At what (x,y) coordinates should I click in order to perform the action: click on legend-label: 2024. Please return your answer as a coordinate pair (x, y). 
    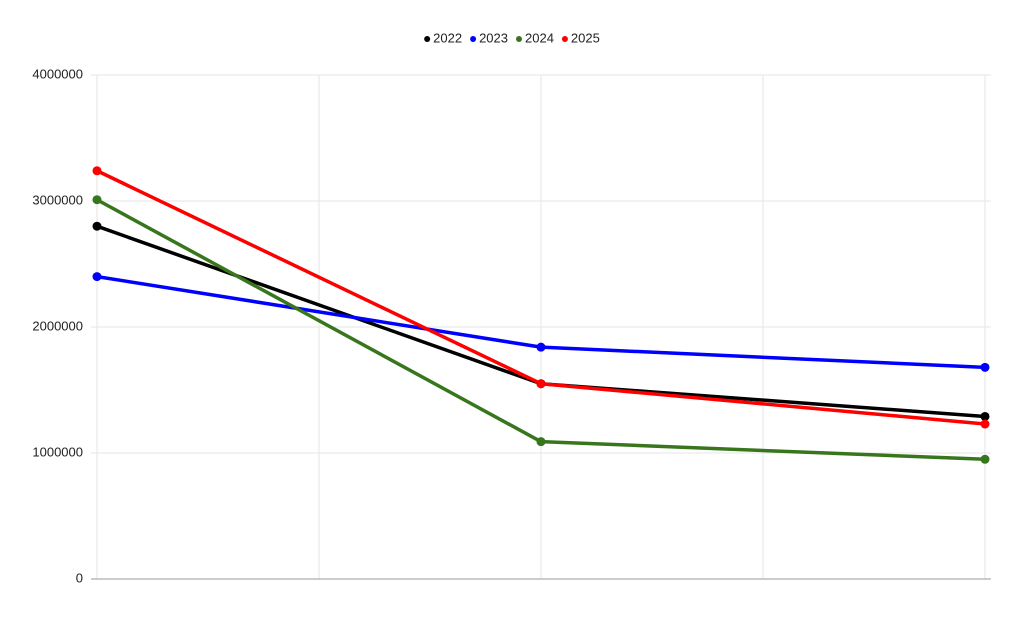
    Looking at the image, I should click on (539, 37).